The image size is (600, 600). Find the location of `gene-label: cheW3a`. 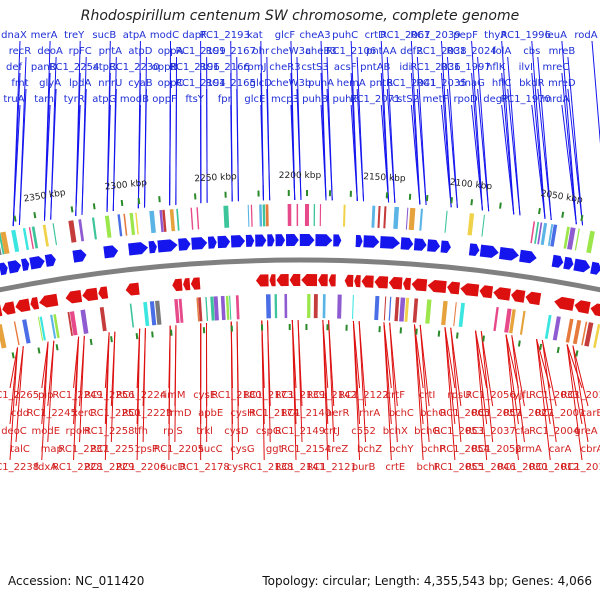

gene-label: cheW3a is located at coordinates (291, 51).